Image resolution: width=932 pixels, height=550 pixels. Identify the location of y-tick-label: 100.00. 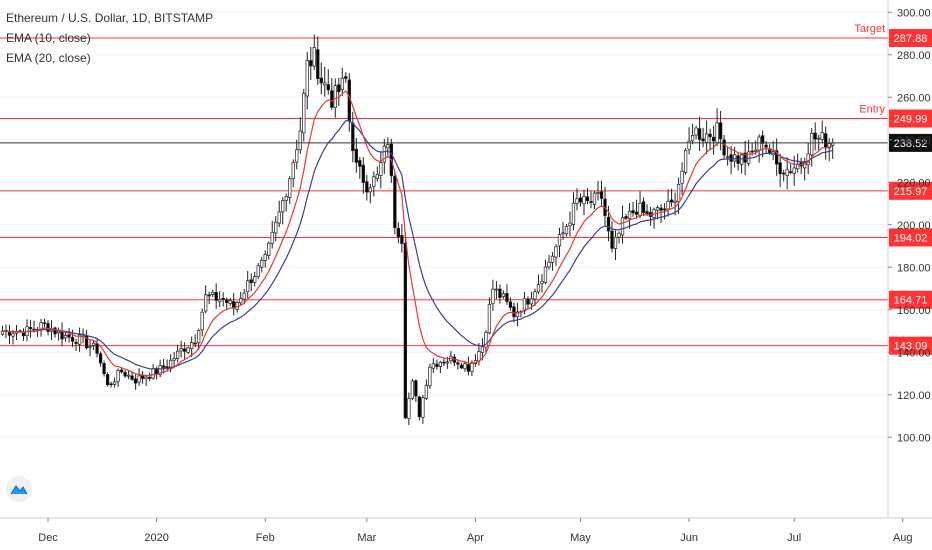
(914, 438).